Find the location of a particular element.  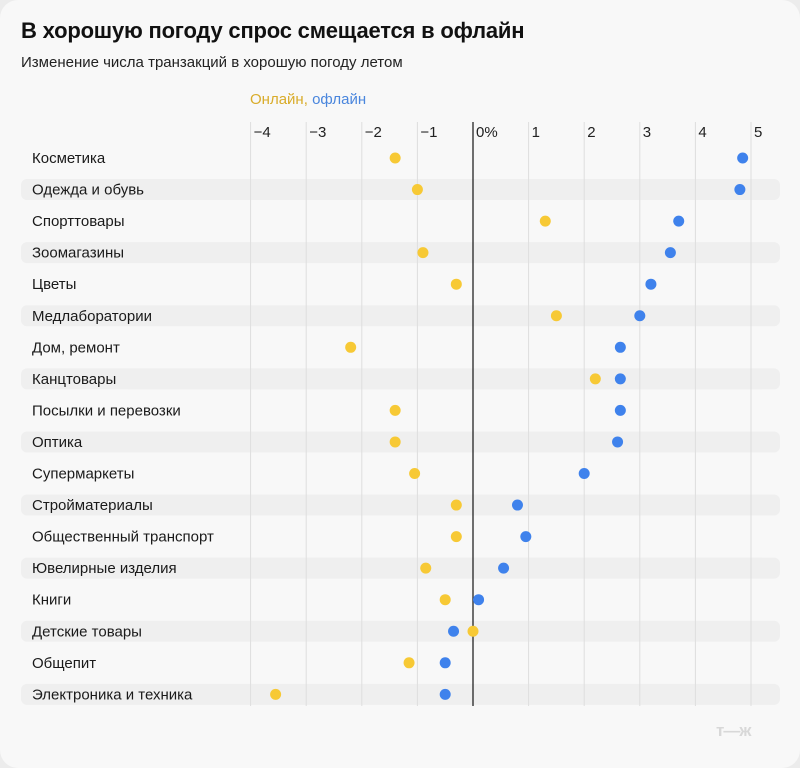

x-tick-labels: −4 −3 −2 −1 0% 1 2 3 4 5 is located at coordinates (508, 132).